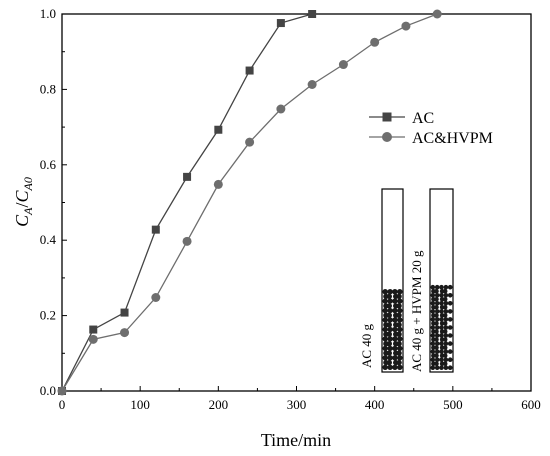  What do you see at coordinates (23, 202) in the screenshot?
I see `y-axis-title: CA/CA0` at bounding box center [23, 202].